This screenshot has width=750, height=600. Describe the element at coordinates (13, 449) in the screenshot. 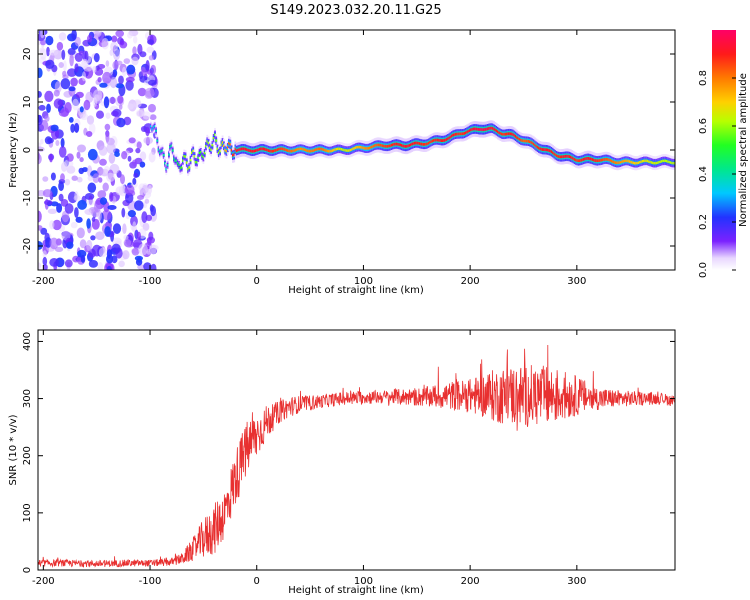

I see `snr-y-label: SNR (10 * v/v)` at that location.